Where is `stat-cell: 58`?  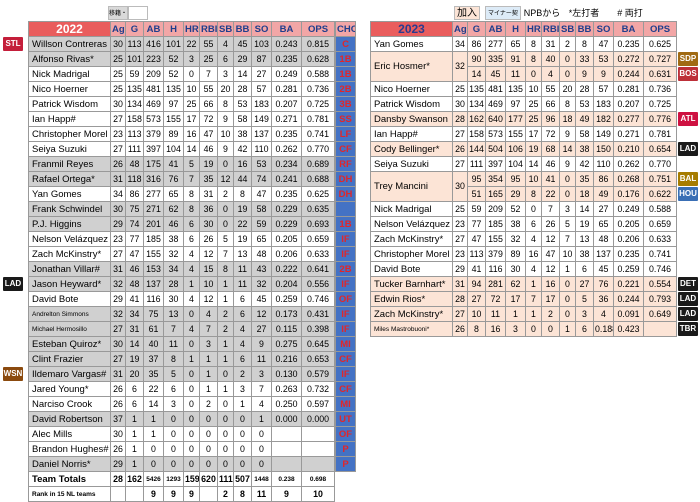 stat-cell: 58 is located at coordinates (584, 134).